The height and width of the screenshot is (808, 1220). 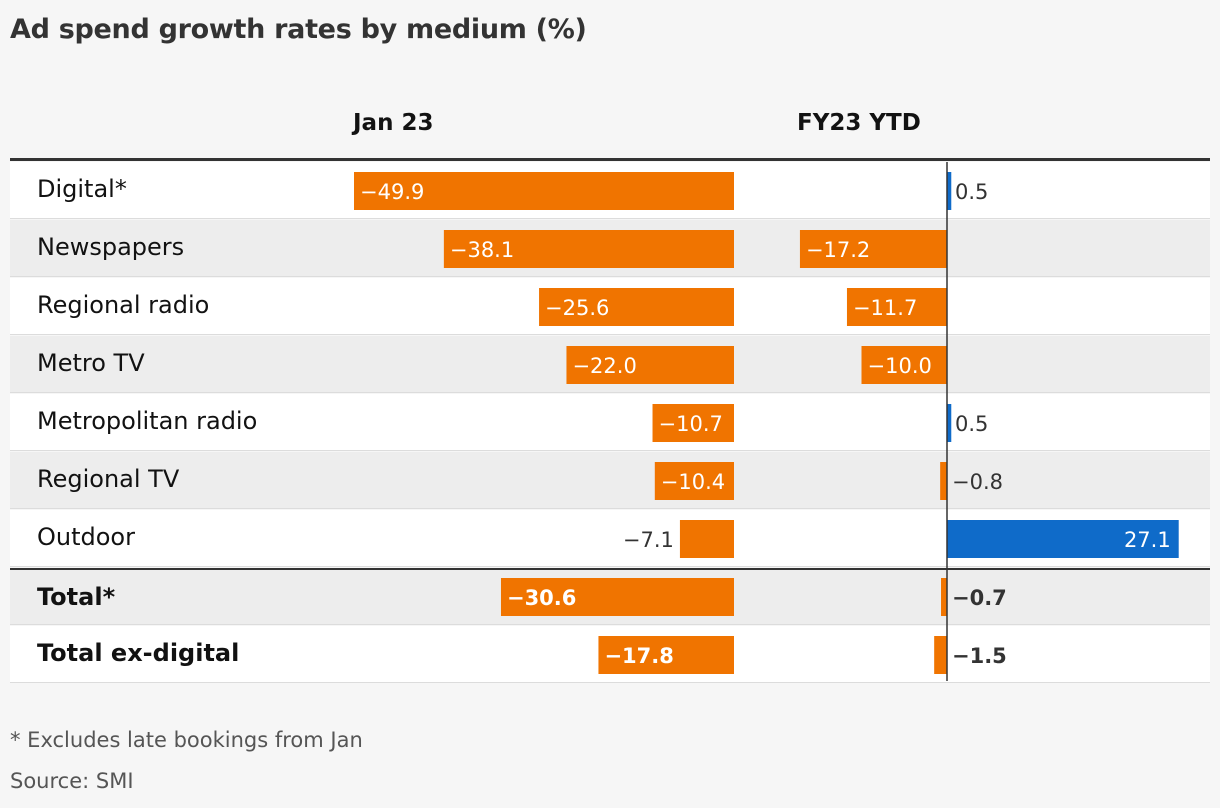 What do you see at coordinates (82, 189) in the screenshot?
I see `row-label: Digital*` at bounding box center [82, 189].